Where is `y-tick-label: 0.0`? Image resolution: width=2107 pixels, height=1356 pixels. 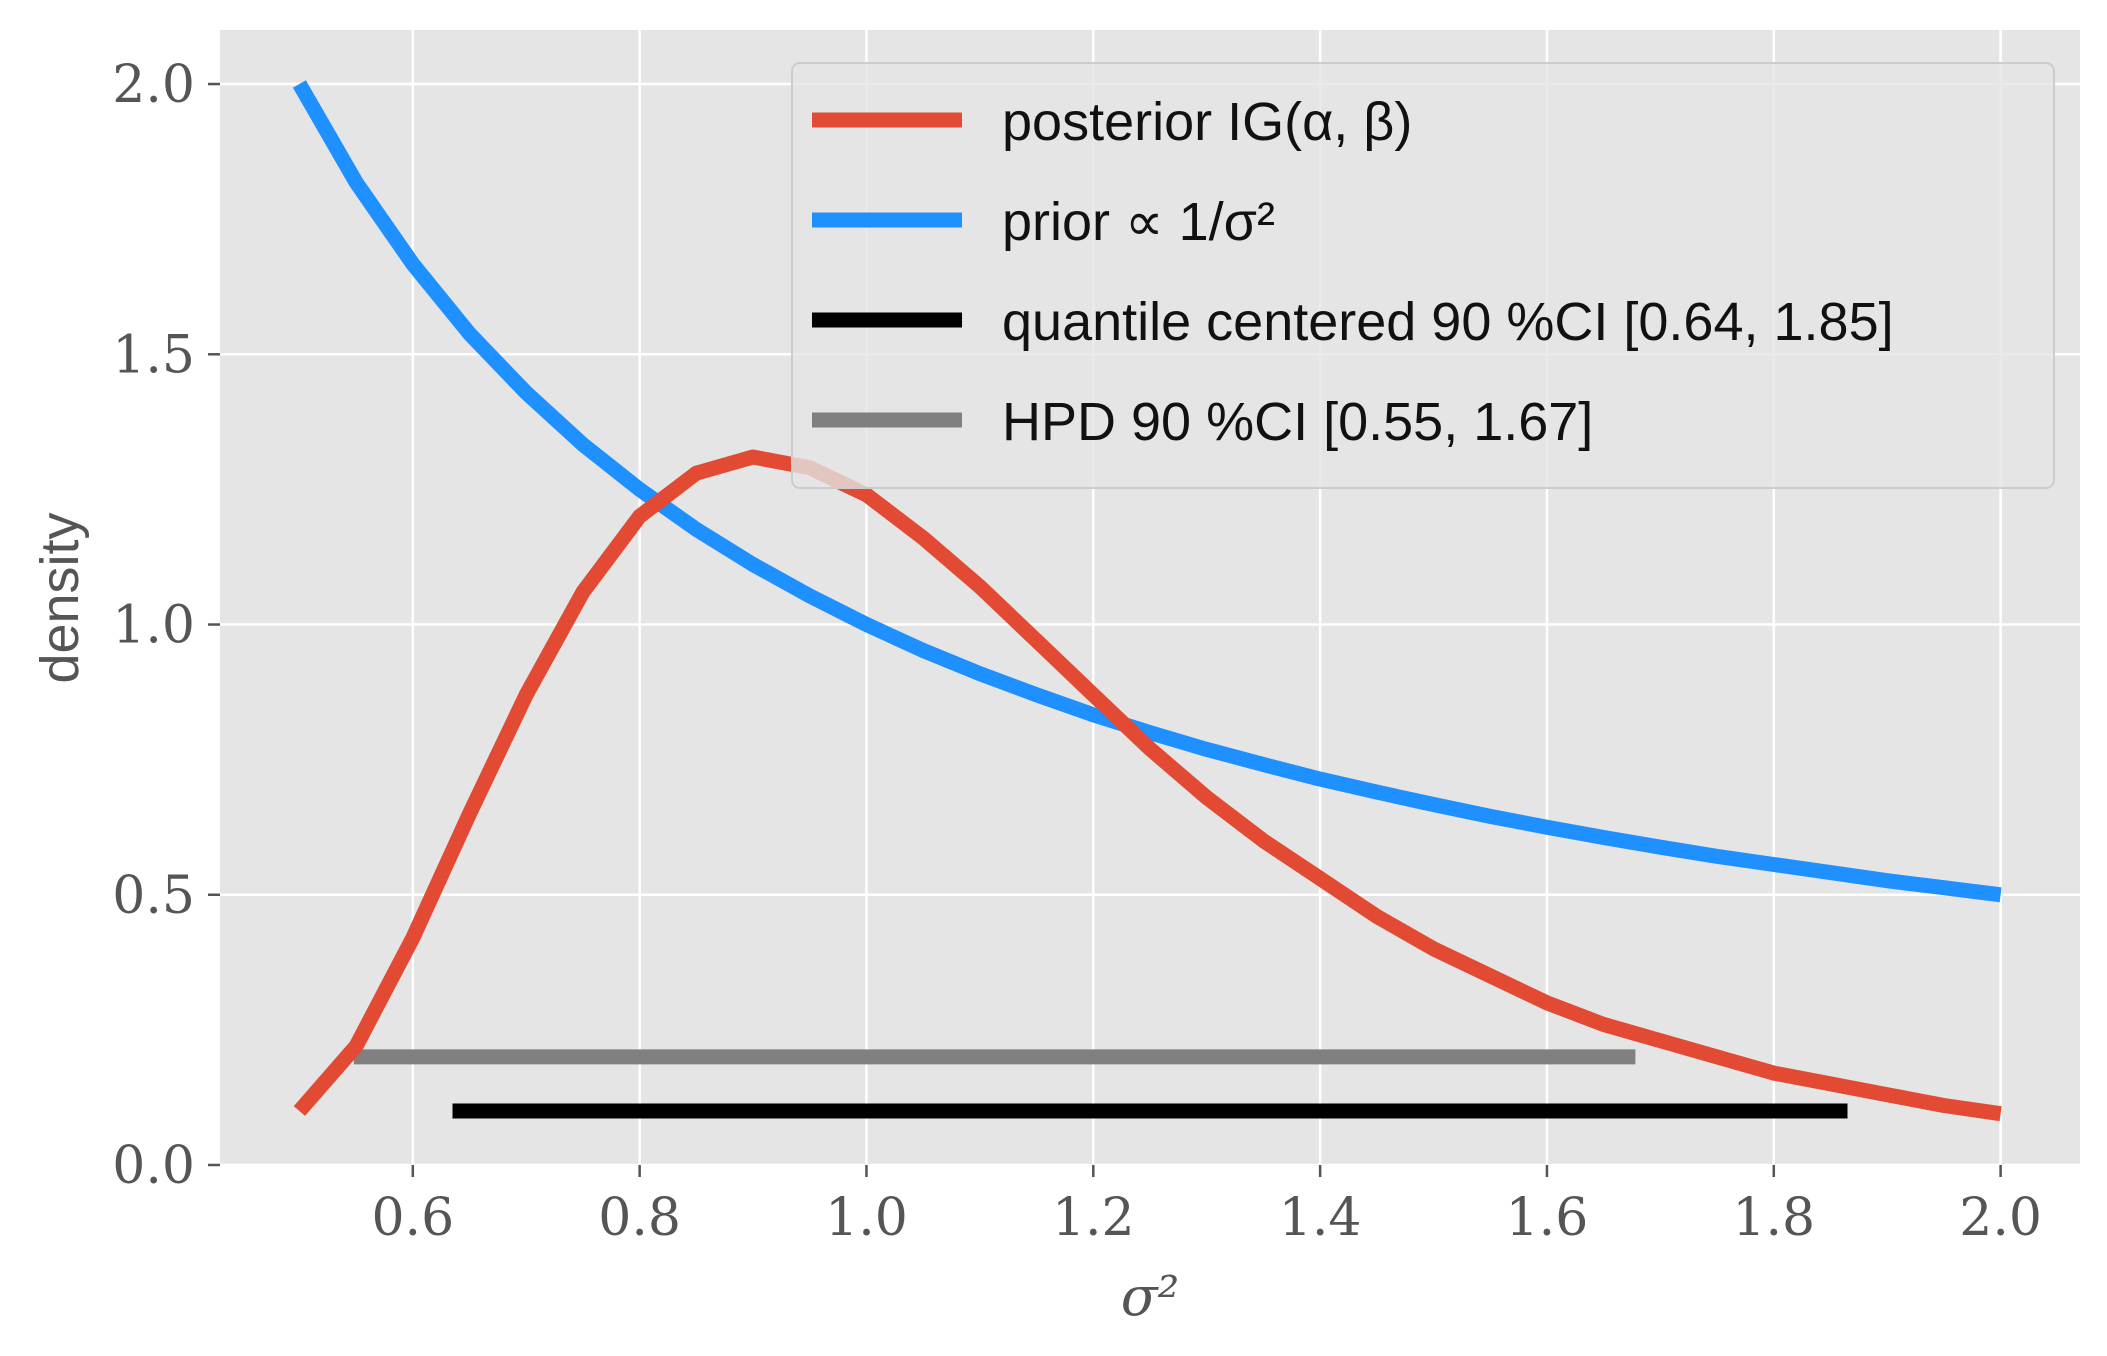
y-tick-label: 0.0 is located at coordinates (153, 1166).